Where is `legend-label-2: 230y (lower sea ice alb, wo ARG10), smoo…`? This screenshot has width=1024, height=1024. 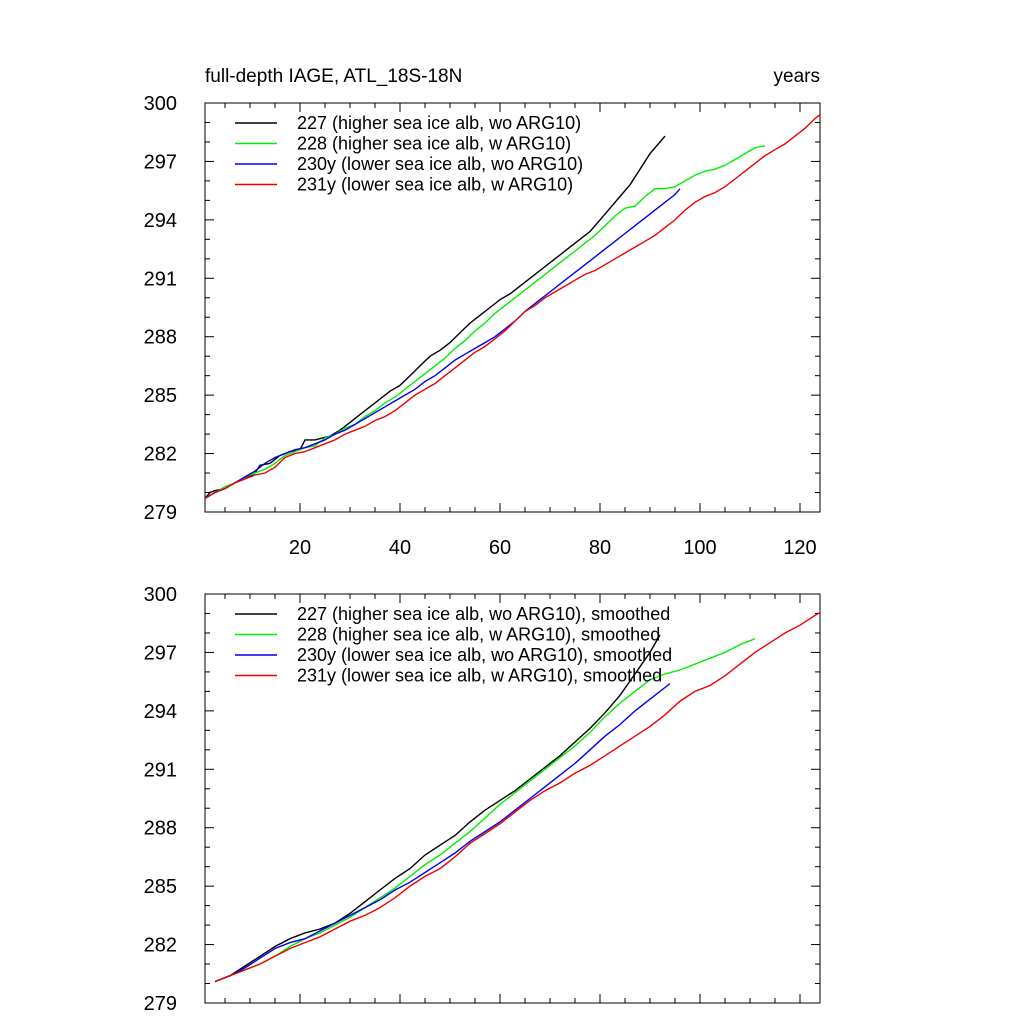 legend-label-2: 230y (lower sea ice alb, wo ARG10), smoo… is located at coordinates (484, 655).